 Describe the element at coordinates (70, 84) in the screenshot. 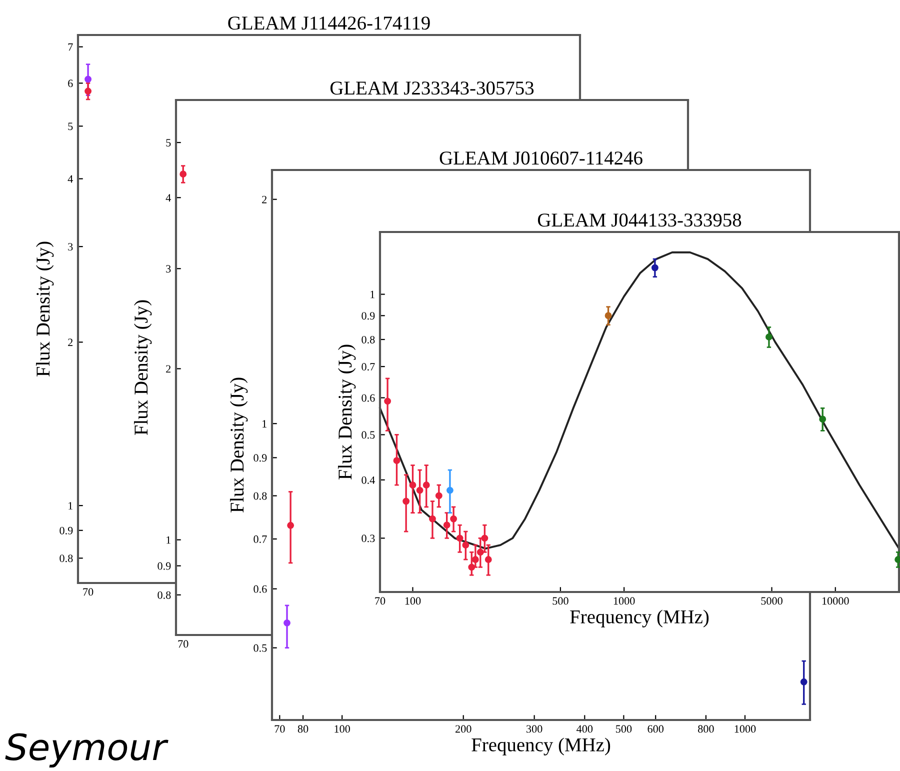

I see `y-tick-label: 6` at that location.